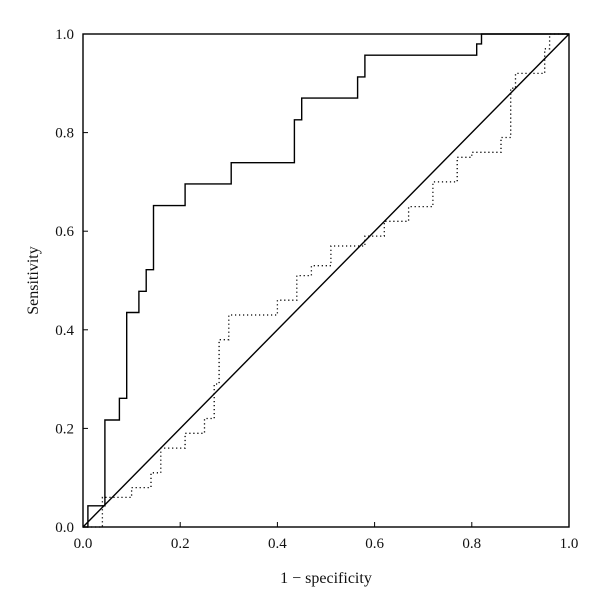  What do you see at coordinates (180, 544) in the screenshot?
I see `x-tick-label: 0.2` at bounding box center [180, 544].